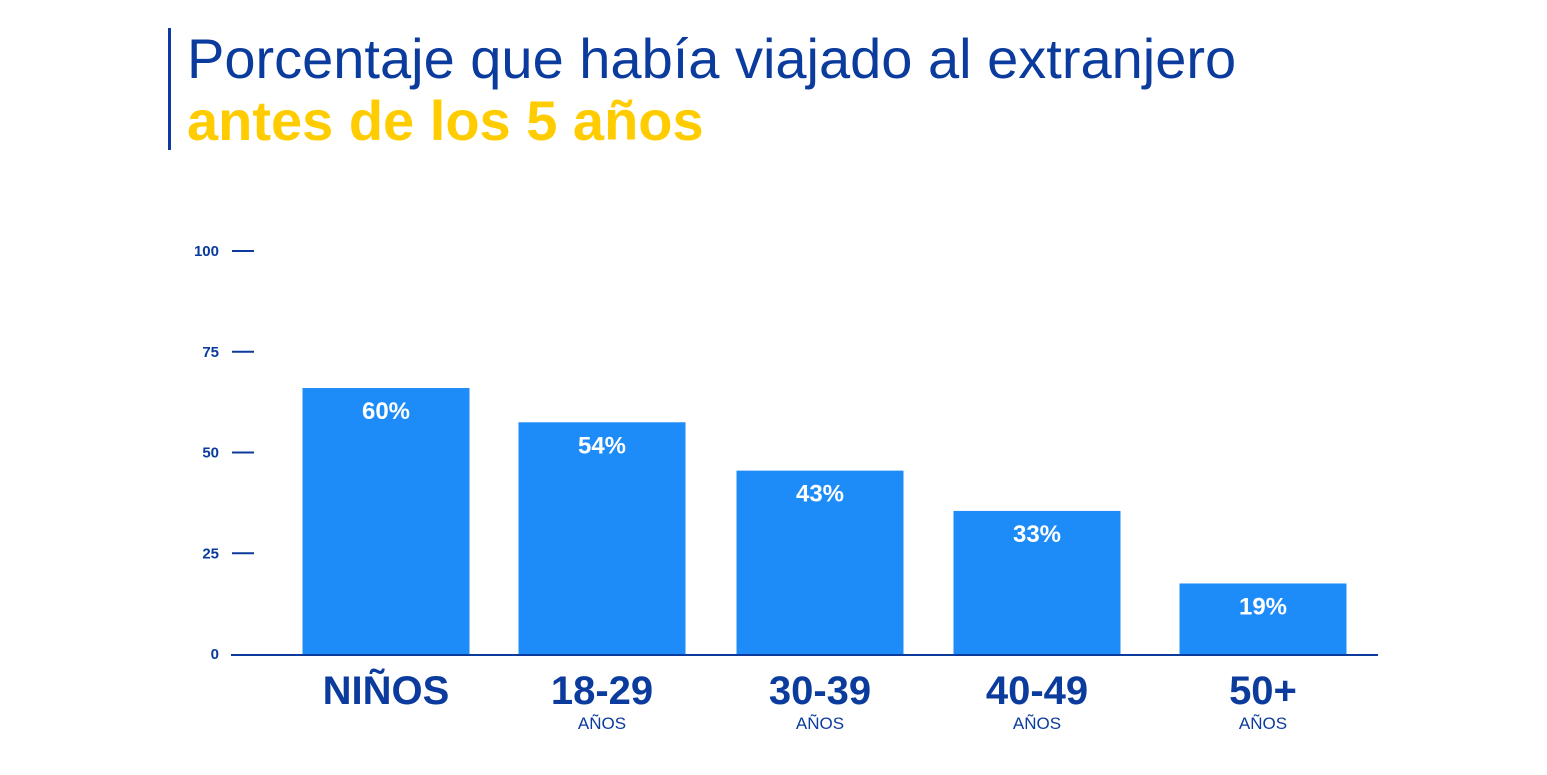 The image size is (1547, 775). What do you see at coordinates (386, 690) in the screenshot?
I see `category-label-1: NIÑOS` at bounding box center [386, 690].